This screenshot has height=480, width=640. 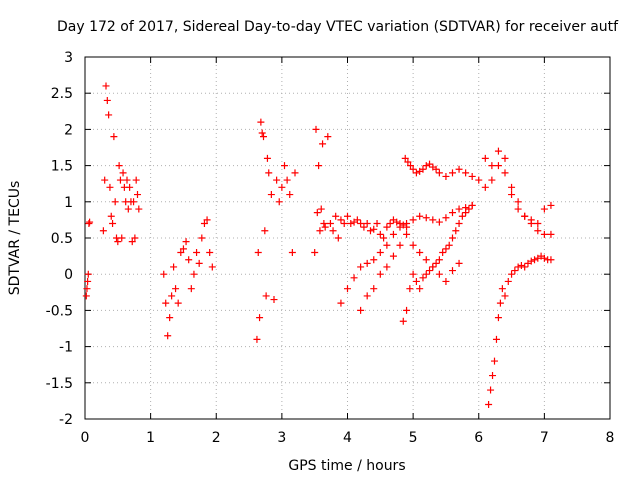 What do you see at coordinates (66, 420) in the screenshot?
I see `y-tick-label: -2` at bounding box center [66, 420].